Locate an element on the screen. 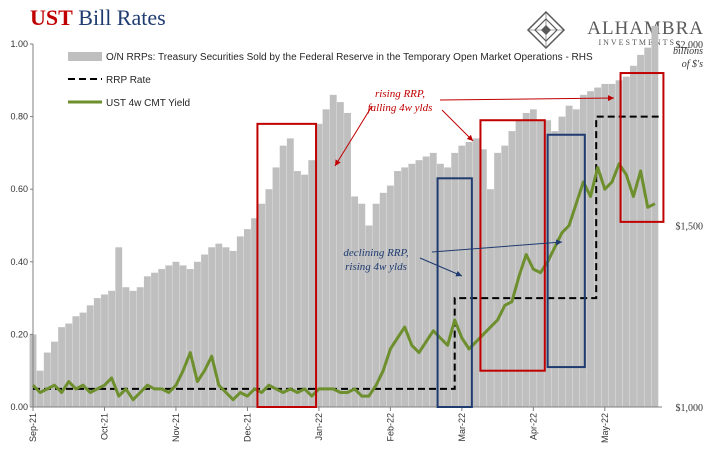  title-highlight: UST is located at coordinates (51, 17).